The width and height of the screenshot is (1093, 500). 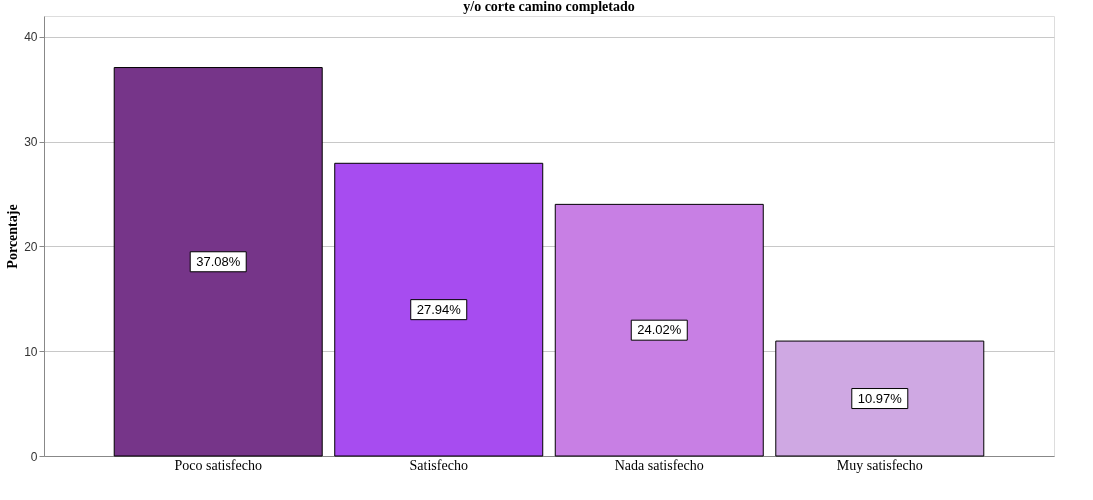 What do you see at coordinates (879, 465) in the screenshot?
I see `x-tick-label: Muy satisfecho` at bounding box center [879, 465].